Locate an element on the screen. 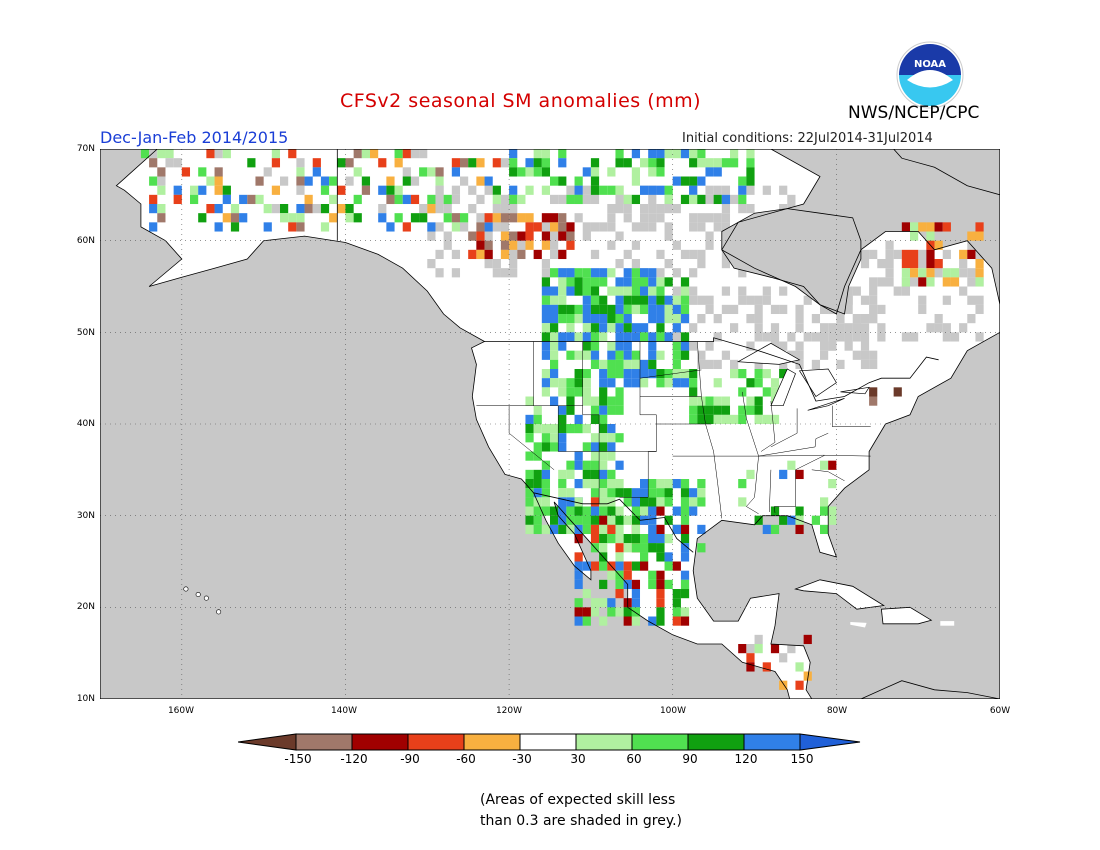 This screenshot has height=850, width=1100. jamaica is located at coordinates (858, 625).